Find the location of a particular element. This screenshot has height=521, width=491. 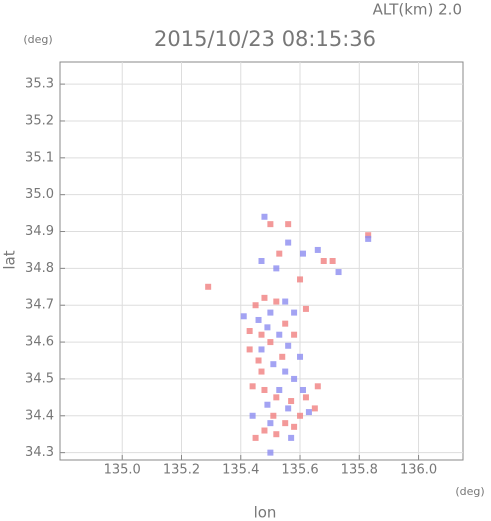

y-tick-label: 35.2 is located at coordinates (39, 120).